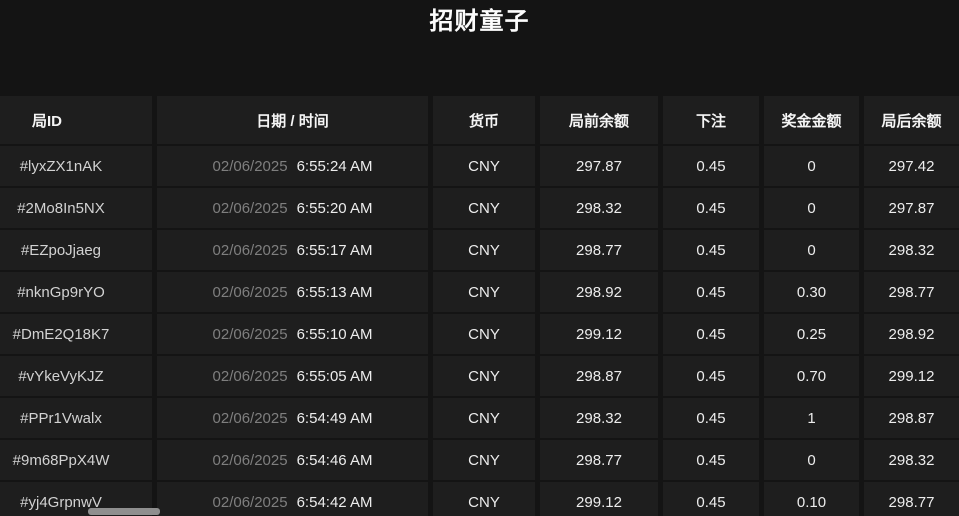  Describe the element at coordinates (811, 120) in the screenshot. I see `column-header-bonus: 奖金金额` at that location.